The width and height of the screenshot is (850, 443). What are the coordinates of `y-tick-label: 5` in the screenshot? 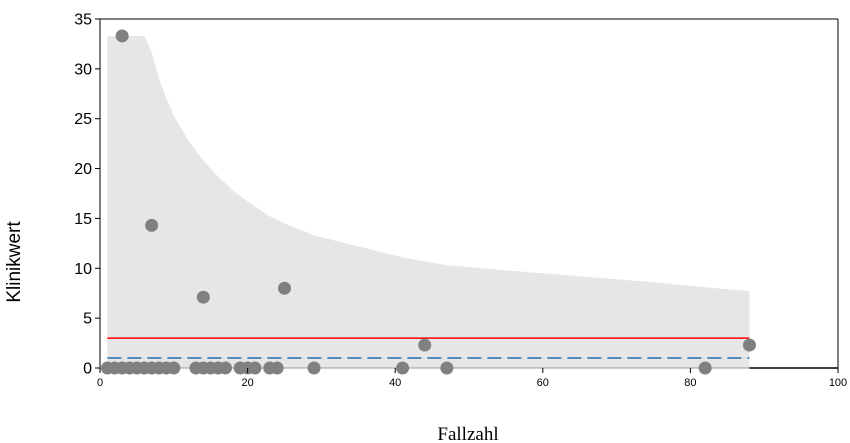 It's located at (87, 319).